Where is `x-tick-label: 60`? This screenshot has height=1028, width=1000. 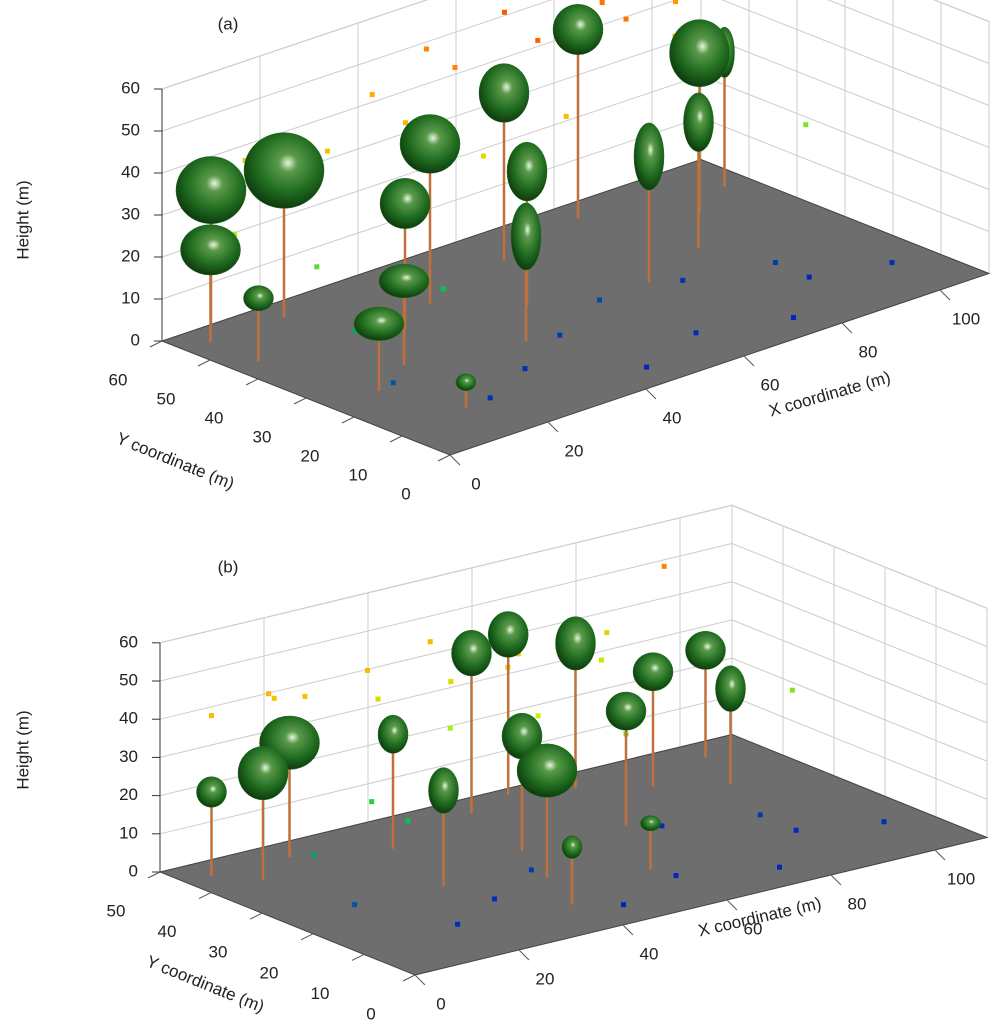 x-tick-label: 60 is located at coordinates (753, 928).